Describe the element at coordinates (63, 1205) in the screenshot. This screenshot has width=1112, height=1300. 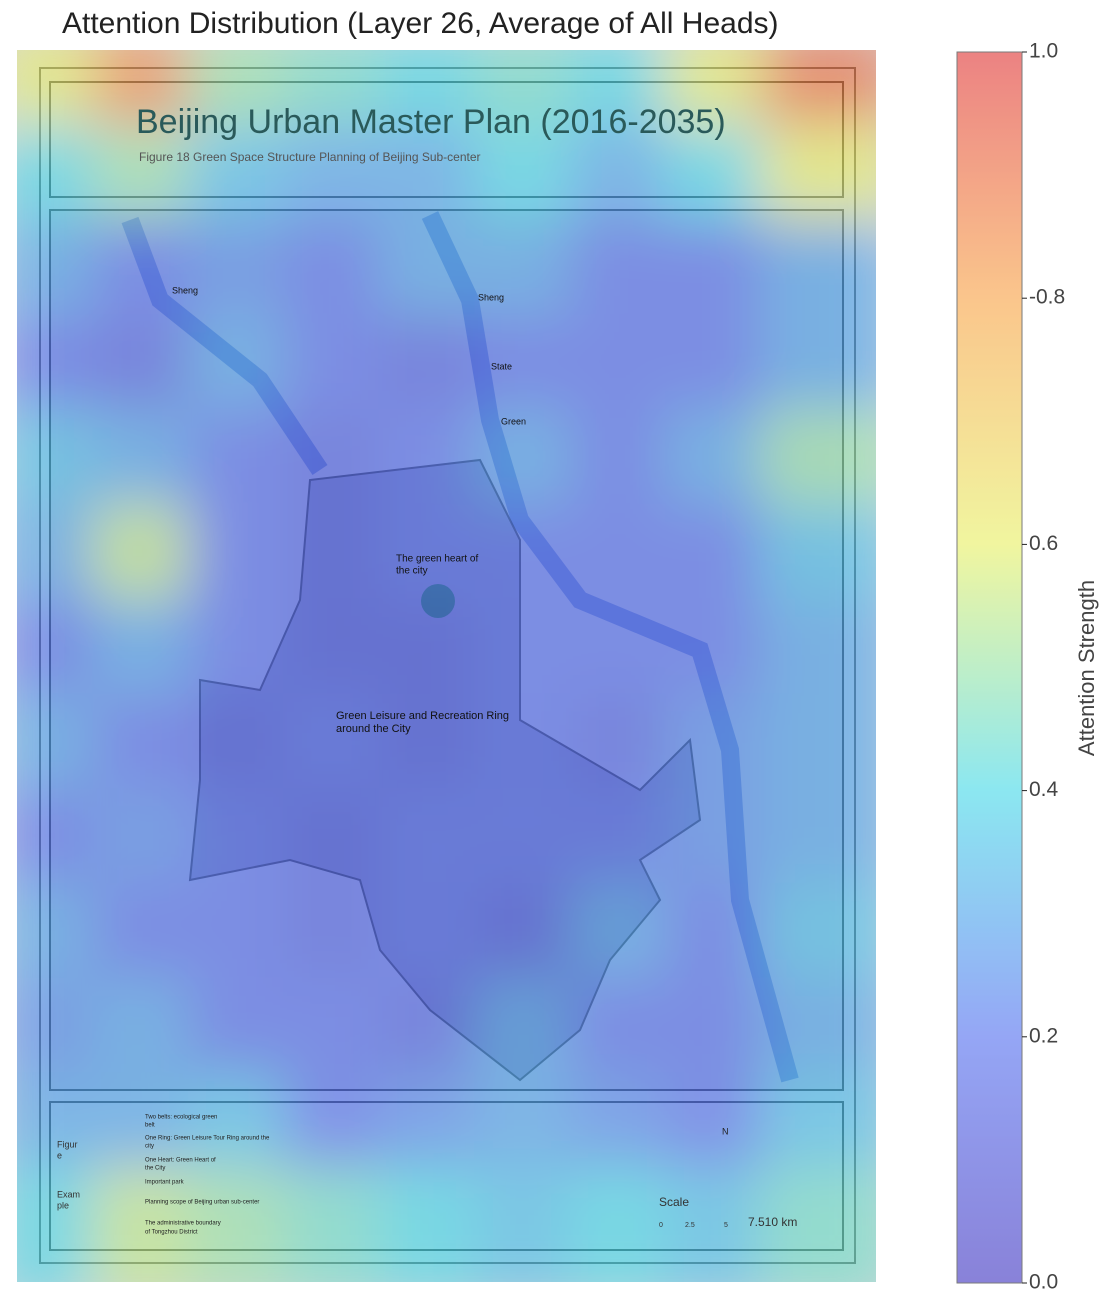
I see `map-text: ple` at that location.